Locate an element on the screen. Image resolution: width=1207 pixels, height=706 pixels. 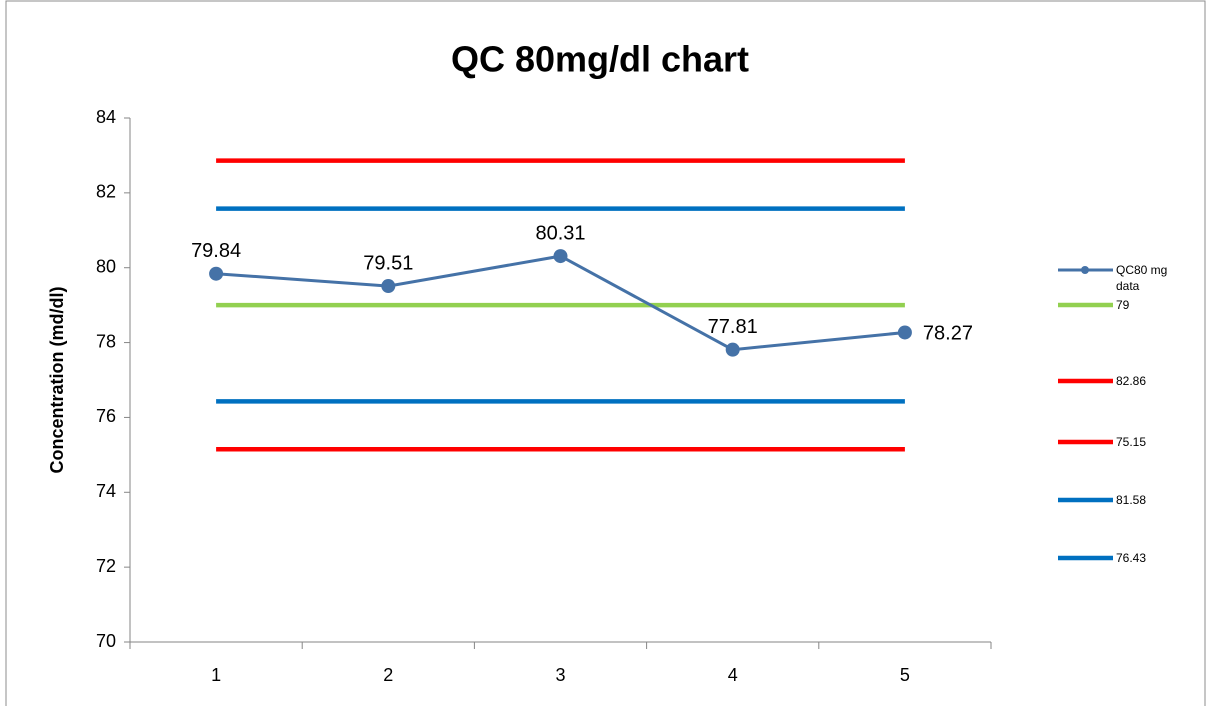
legend-marker is located at coordinates (1085, 270).